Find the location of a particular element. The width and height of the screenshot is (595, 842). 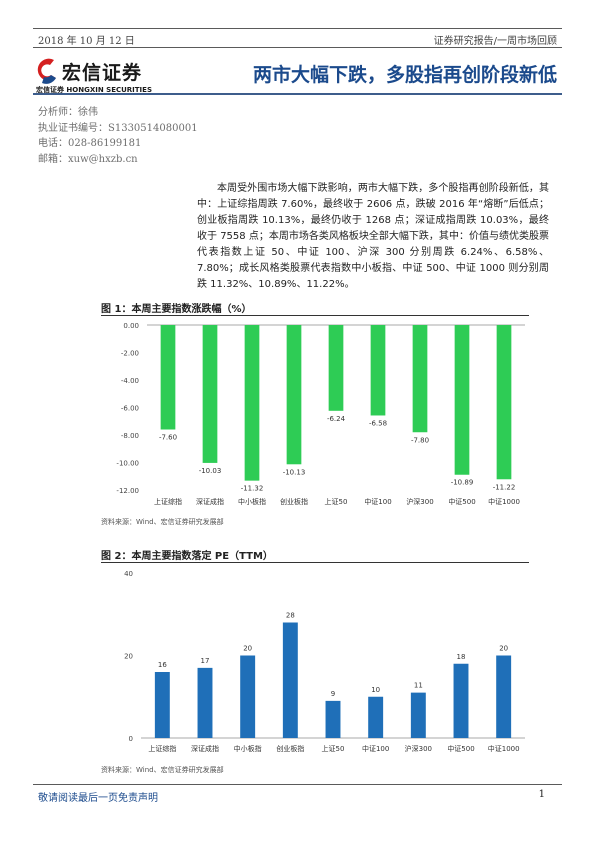

header-rule-bottom is located at coordinates (297, 47).